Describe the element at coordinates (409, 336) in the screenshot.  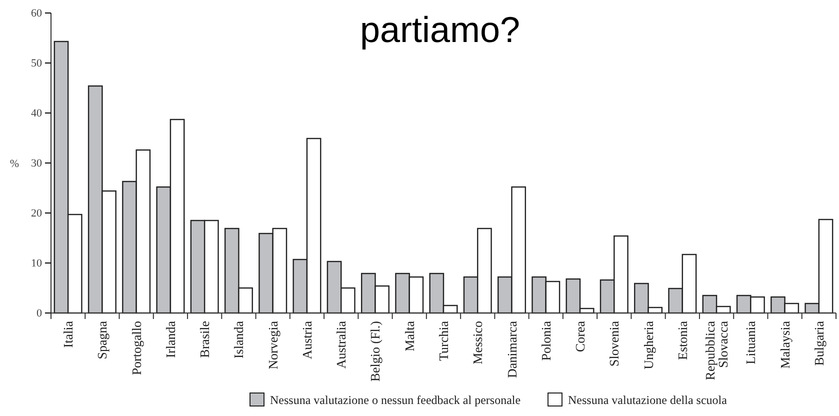
I see `x-tick-label: Malta` at that location.